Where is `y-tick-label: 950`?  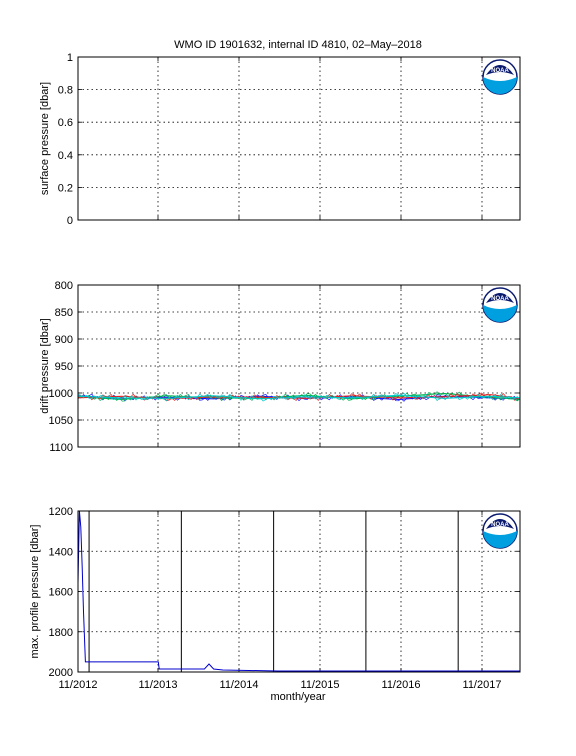 y-tick-label: 950 is located at coordinates (64, 367).